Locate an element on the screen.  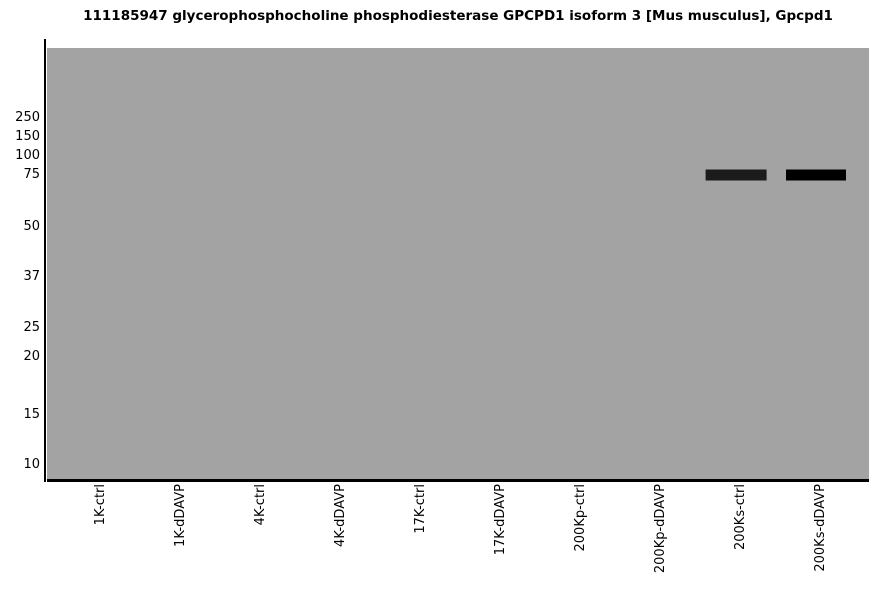
mw-marker-label: 37 is located at coordinates (31, 277).